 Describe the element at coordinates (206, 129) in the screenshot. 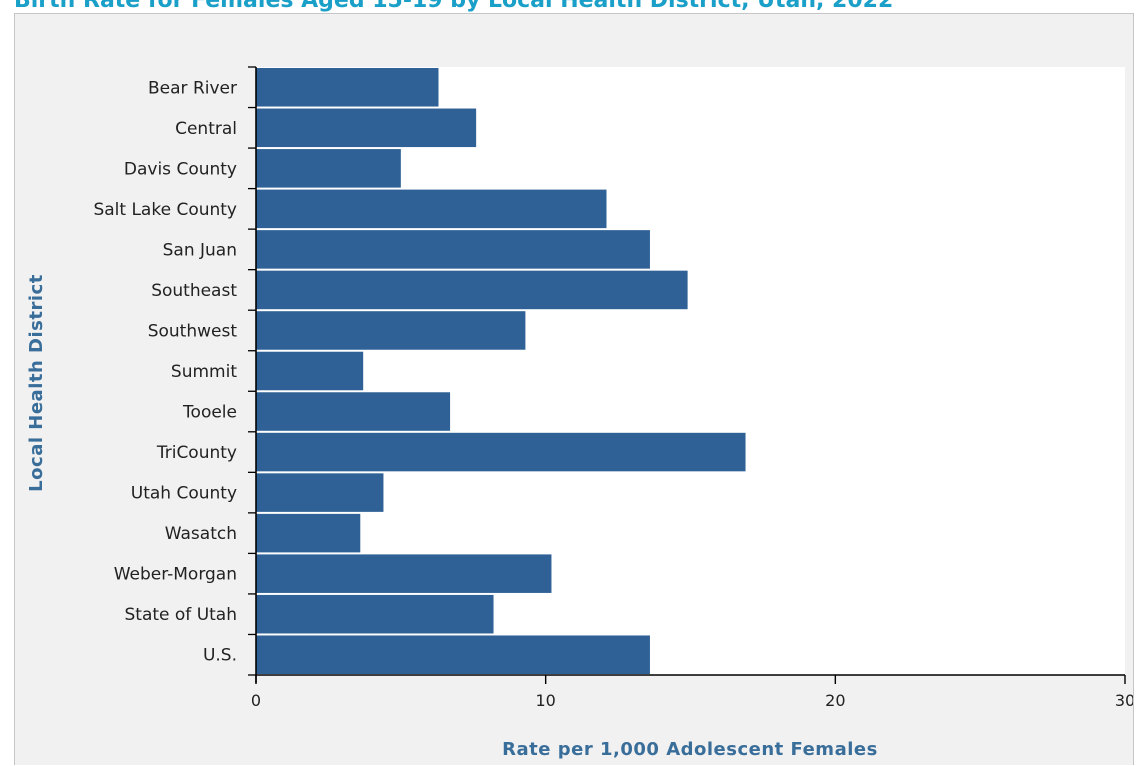

I see `category-label-central: Central` at that location.